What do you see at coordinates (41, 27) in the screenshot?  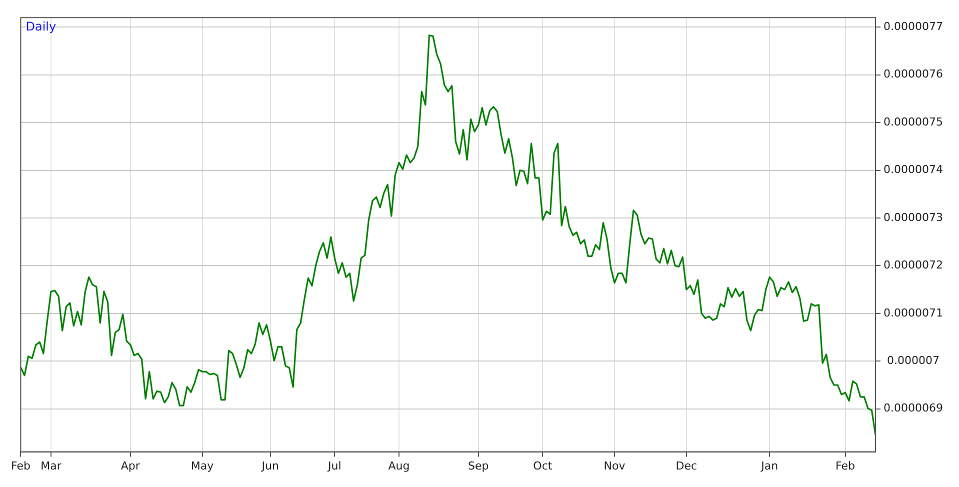 I see `chart-title: Daily` at bounding box center [41, 27].